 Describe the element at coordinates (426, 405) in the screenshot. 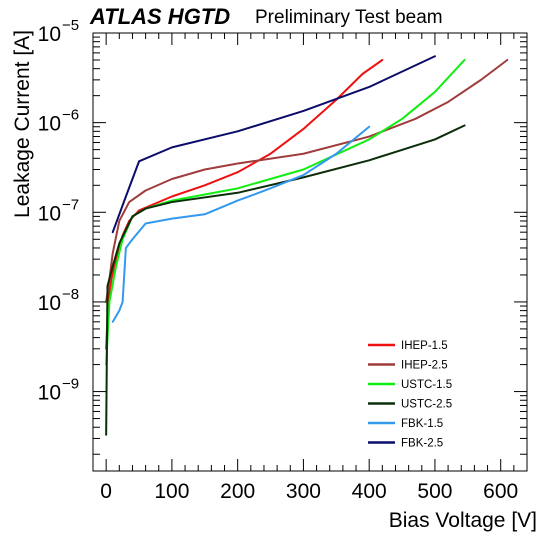

I see `legend-label: USTC-2.5` at that location.